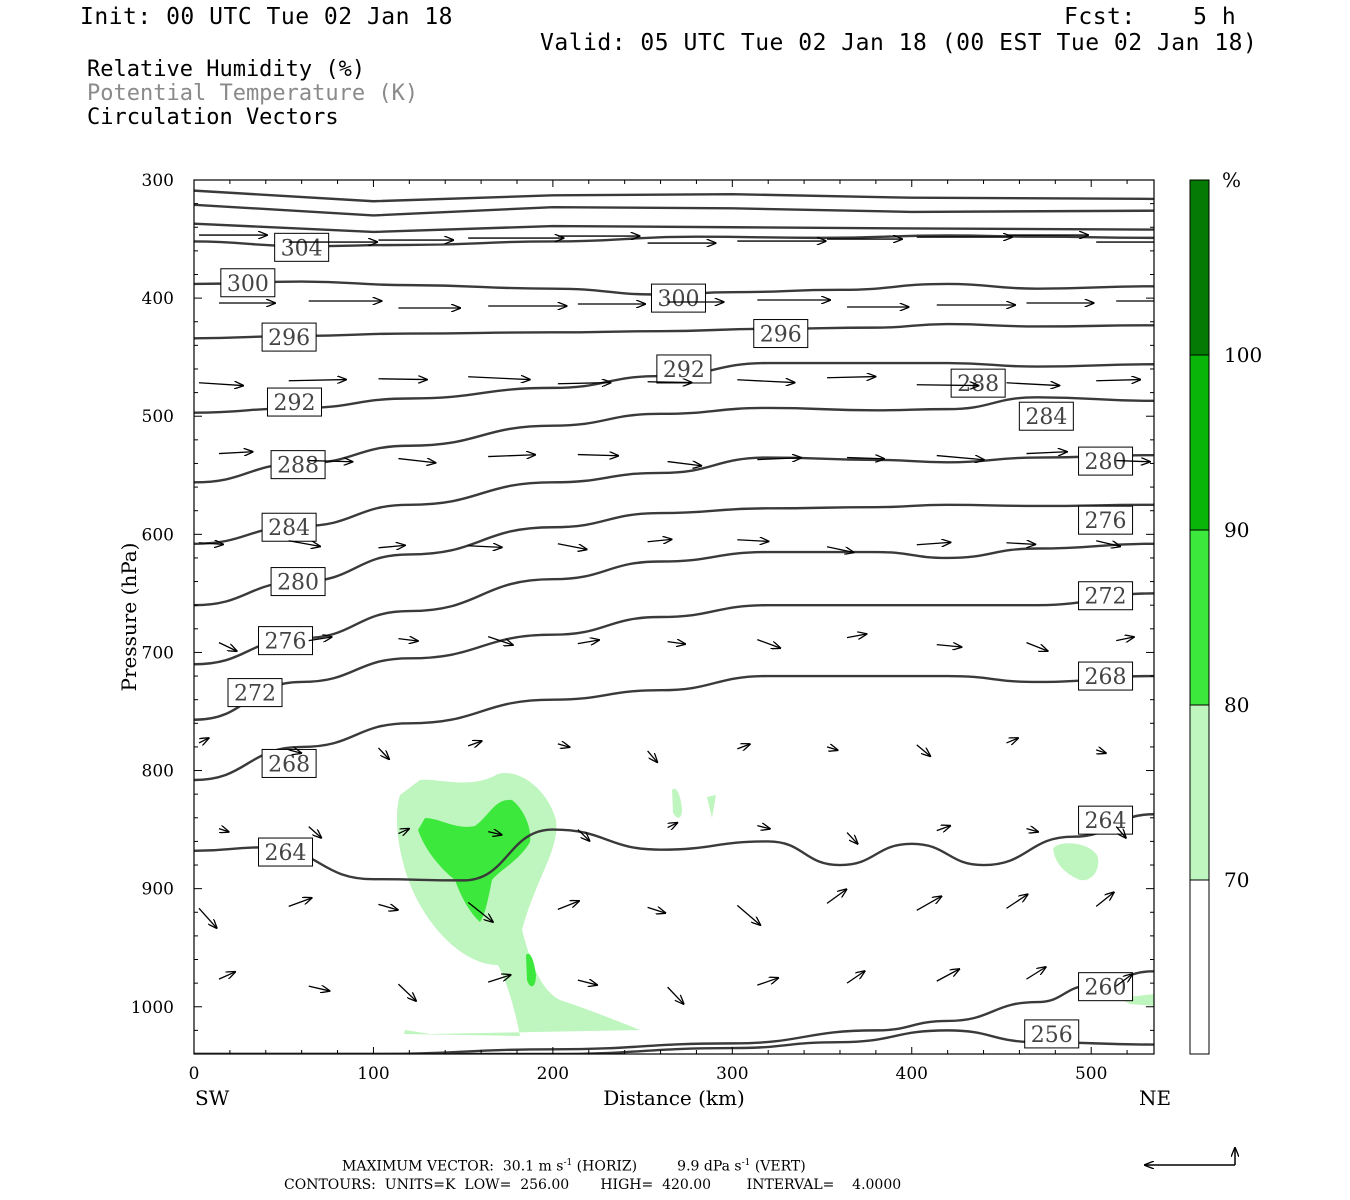  I want to click on contour-label-288: 288, so click(298, 465).